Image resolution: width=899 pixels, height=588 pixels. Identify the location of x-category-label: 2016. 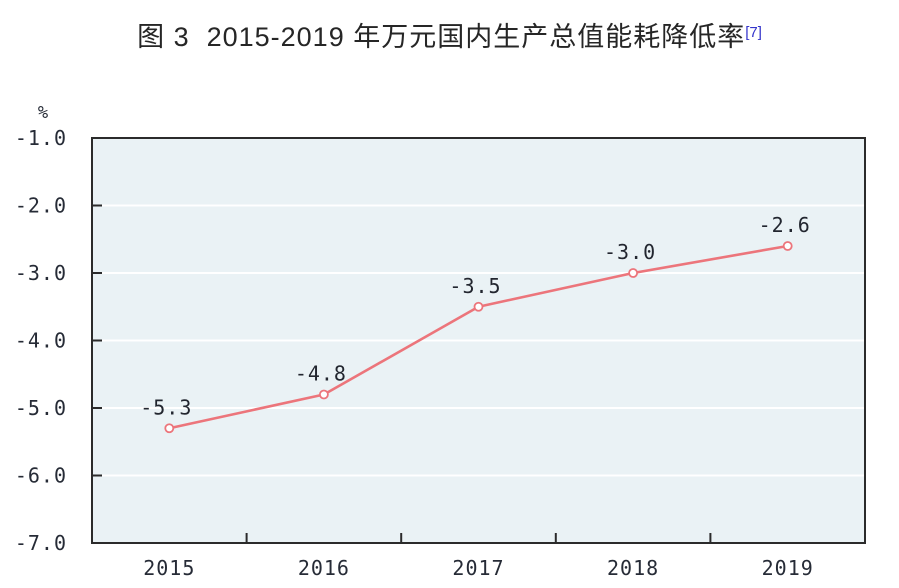
(324, 568).